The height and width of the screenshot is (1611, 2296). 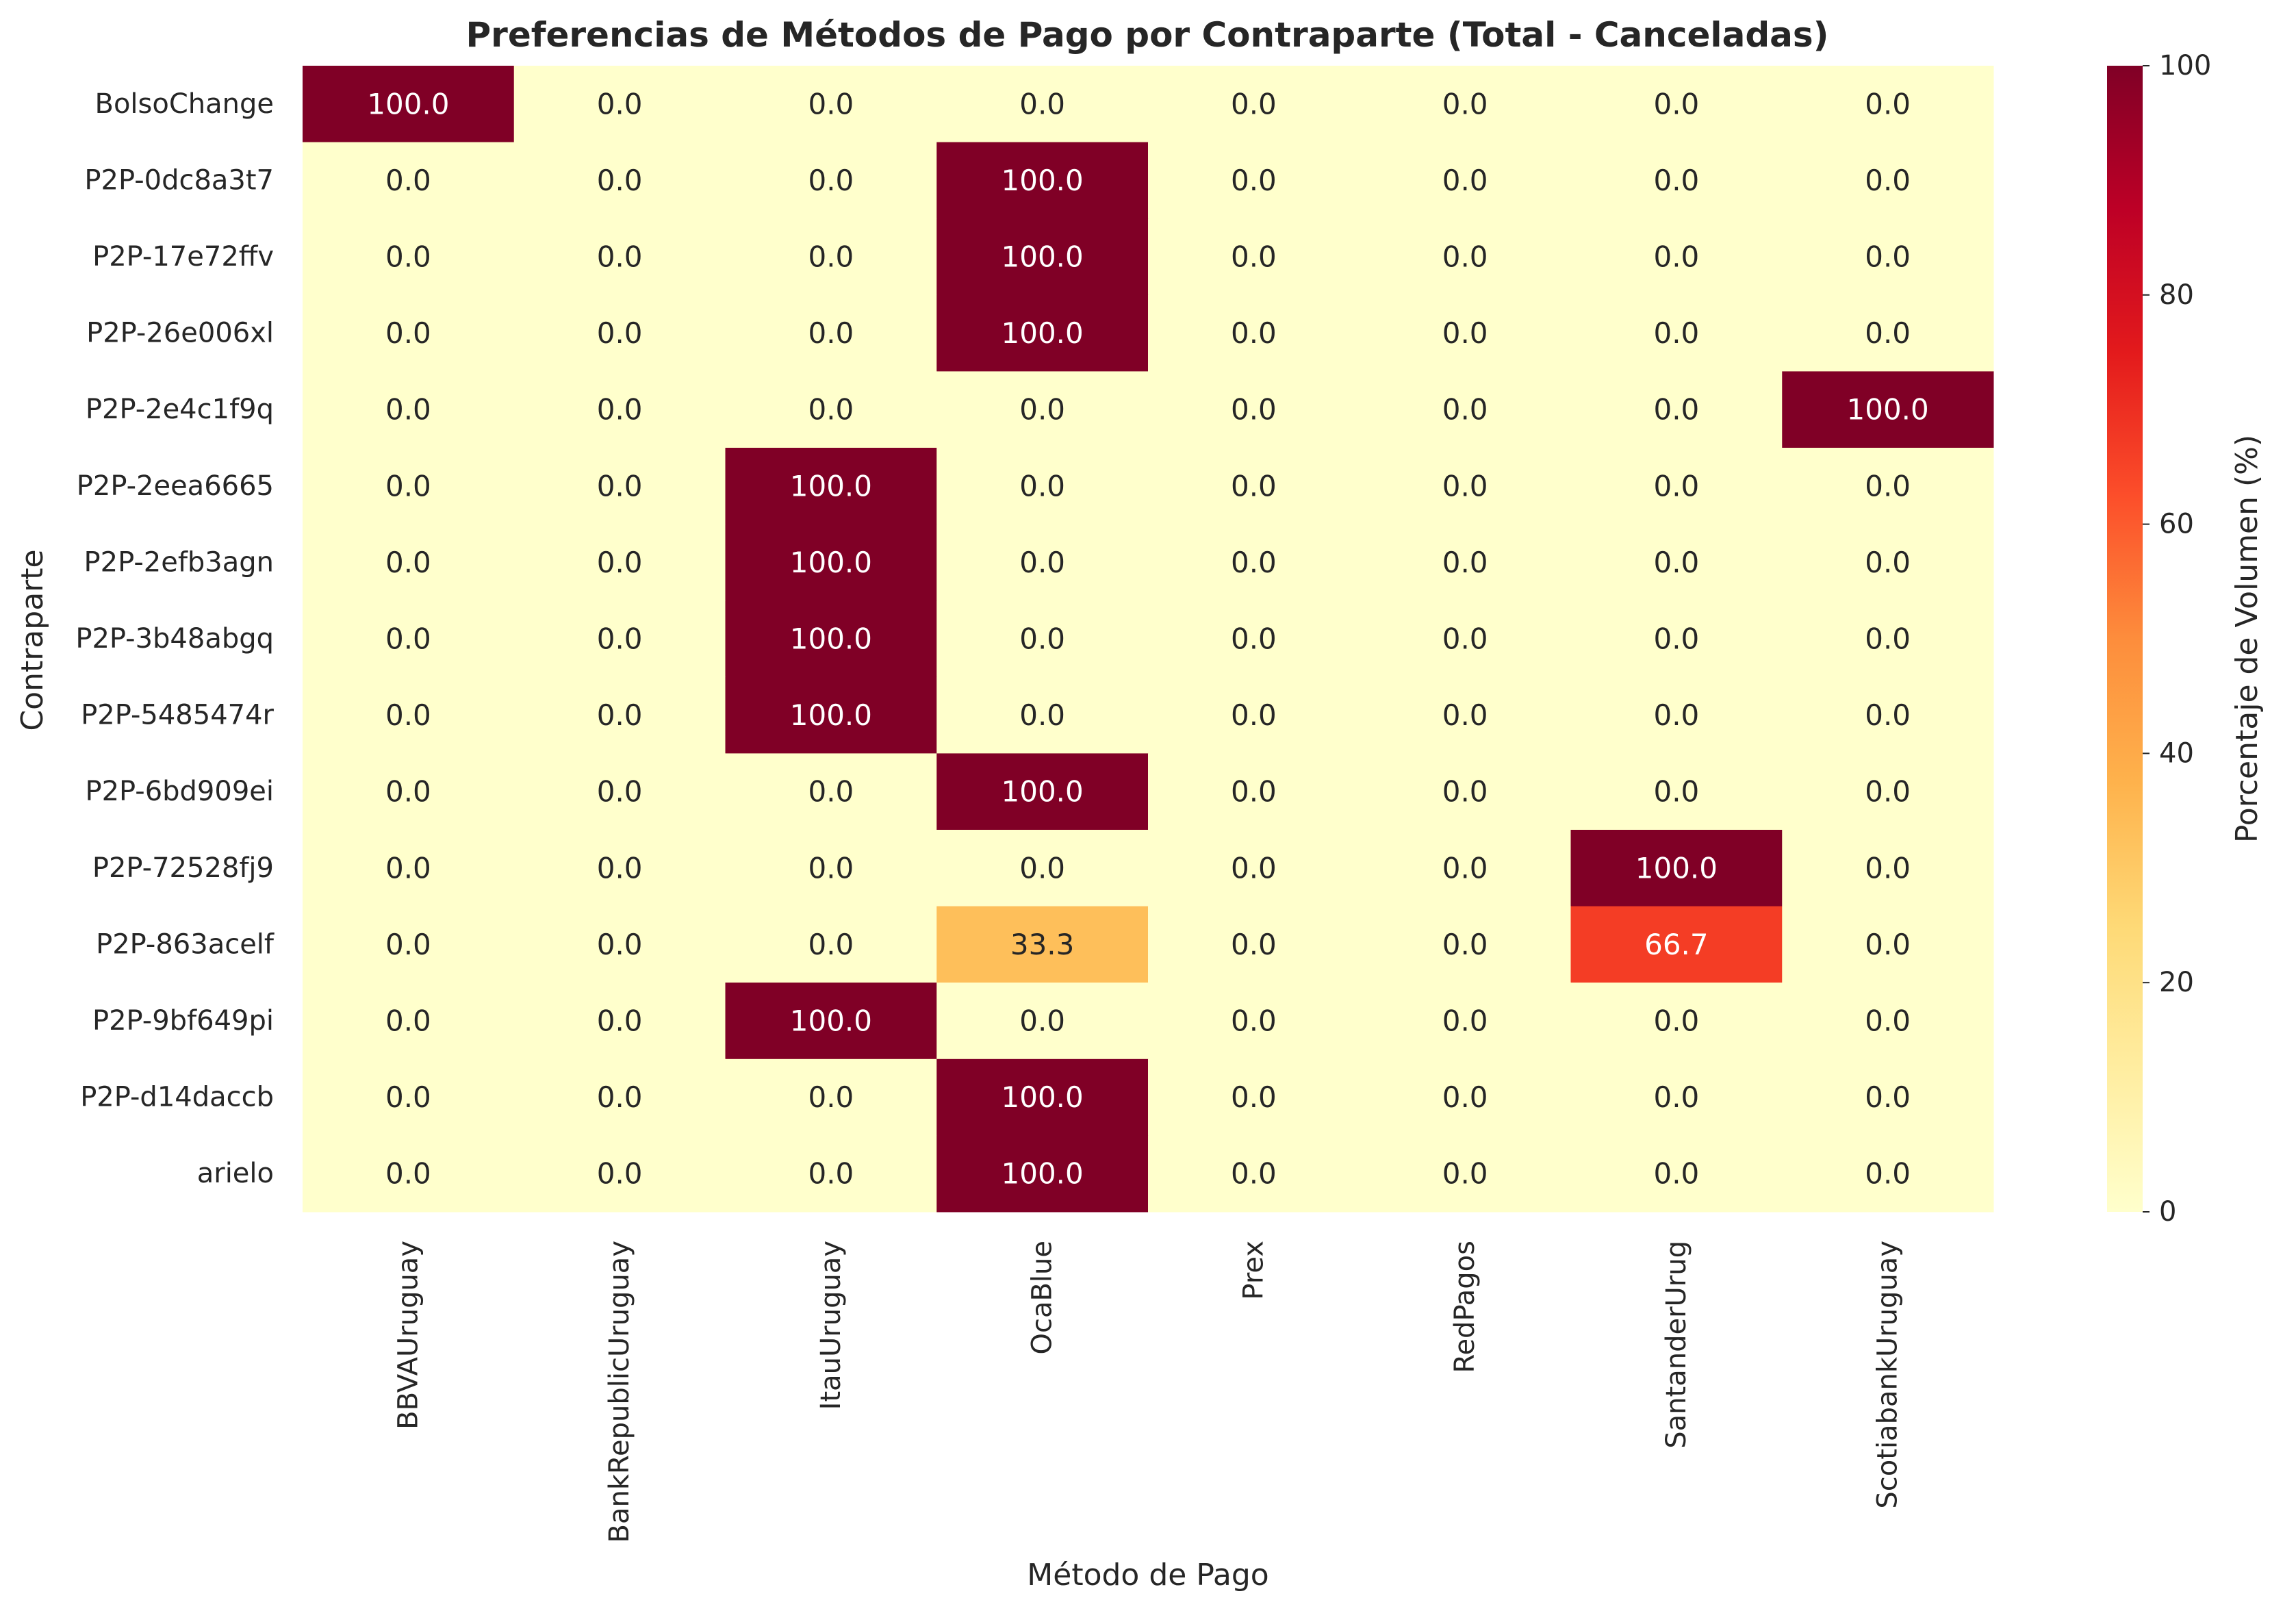 What do you see at coordinates (183, 868) in the screenshot?
I see `y-tick-label: P2P-72528fj9` at bounding box center [183, 868].